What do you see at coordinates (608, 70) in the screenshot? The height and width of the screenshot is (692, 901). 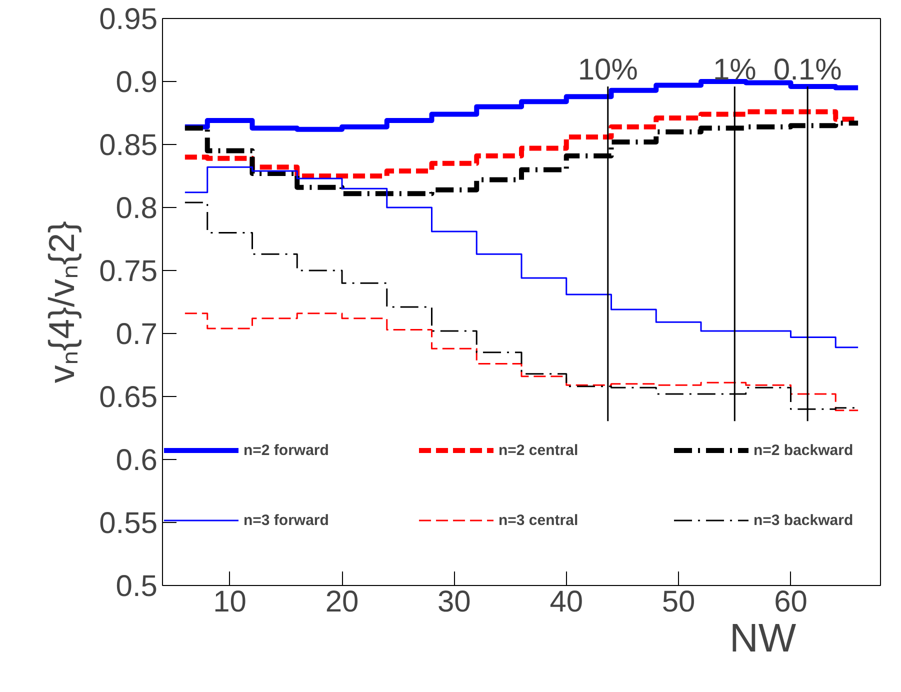 I see `annotation: 10%` at bounding box center [608, 70].